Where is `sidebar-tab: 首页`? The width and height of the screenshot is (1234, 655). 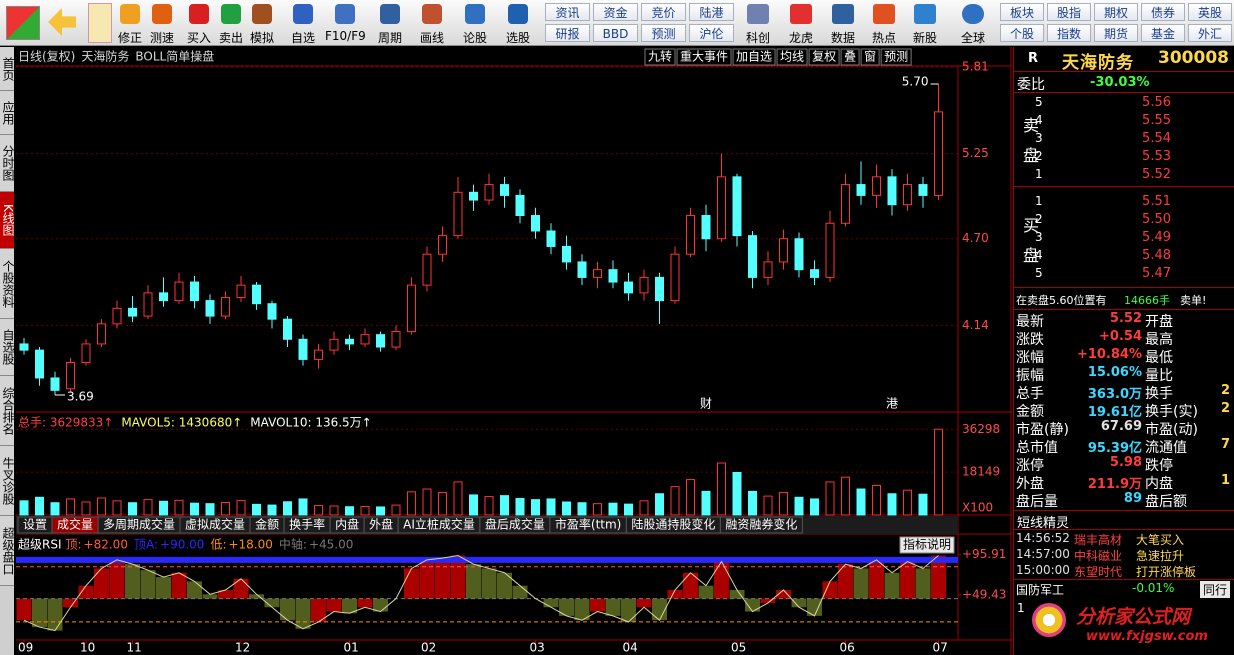
sidebar-tab: 首页 is located at coordinates (7, 69).